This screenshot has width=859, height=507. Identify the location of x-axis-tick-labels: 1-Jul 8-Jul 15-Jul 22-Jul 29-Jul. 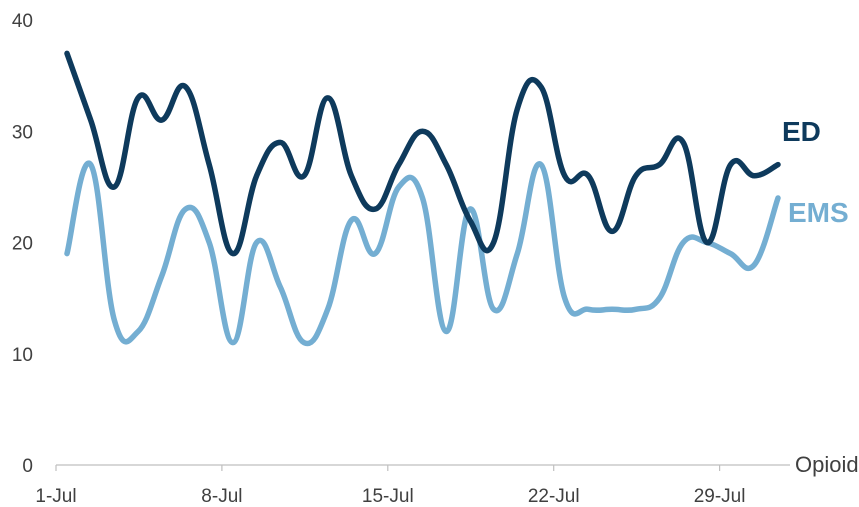
(390, 496).